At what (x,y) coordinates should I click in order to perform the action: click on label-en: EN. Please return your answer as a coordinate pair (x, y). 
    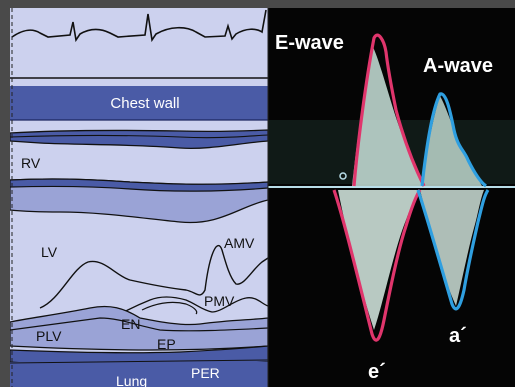
    Looking at the image, I should click on (130, 324).